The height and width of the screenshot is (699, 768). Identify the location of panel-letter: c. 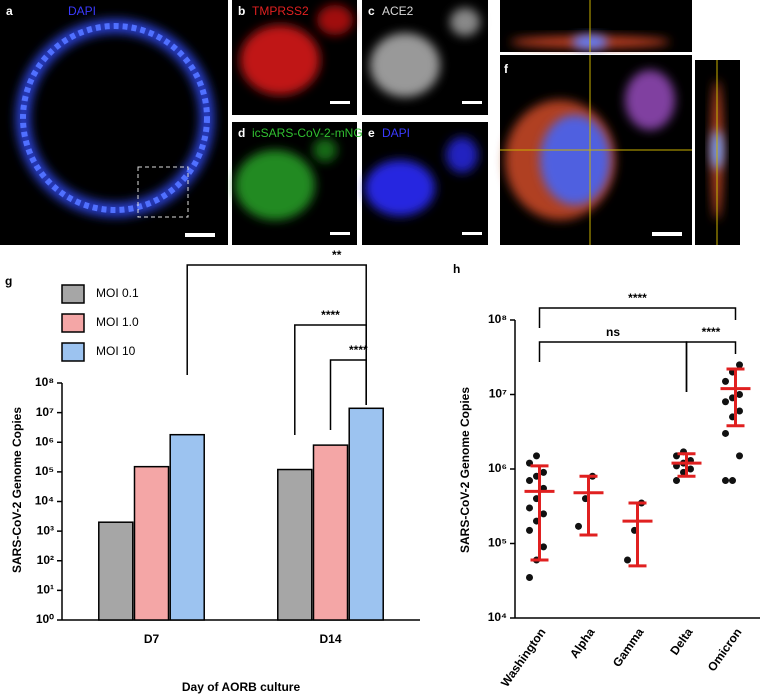
(371, 11).